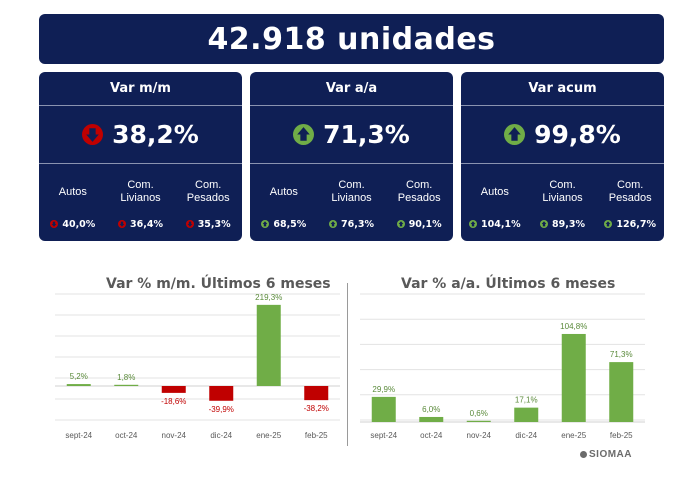 The image size is (677, 481). I want to click on card-main-value: 38,2%, so click(140, 135).